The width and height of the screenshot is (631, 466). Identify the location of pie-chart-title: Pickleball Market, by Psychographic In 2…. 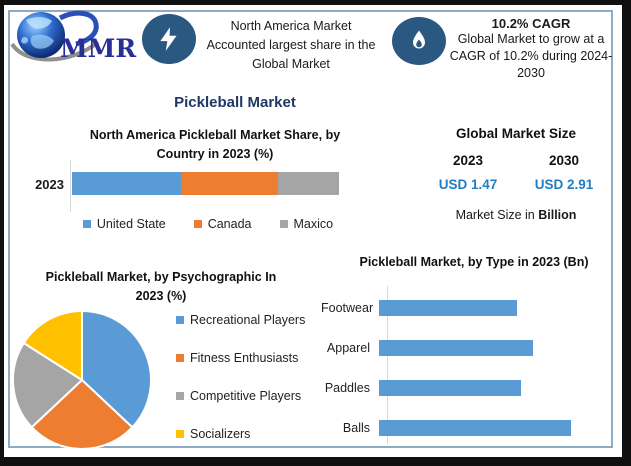
(161, 287).